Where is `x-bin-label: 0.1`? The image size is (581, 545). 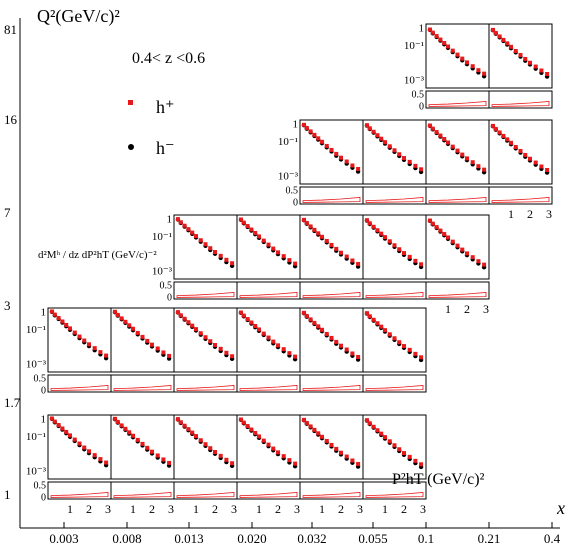
x-bin-label: 0.1 is located at coordinates (426, 538).